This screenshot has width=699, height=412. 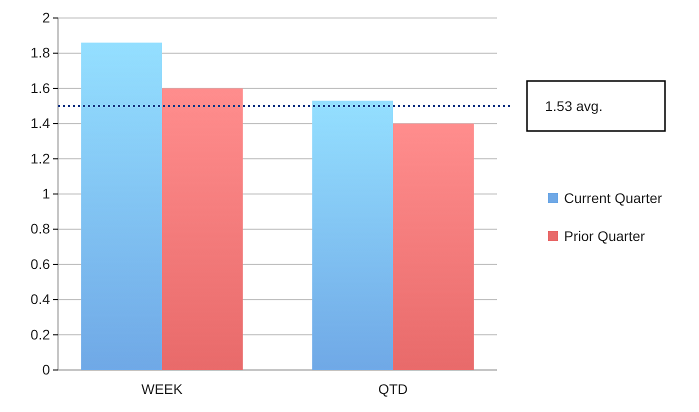 What do you see at coordinates (605, 236) in the screenshot?
I see `legend-label: Prior Quarter` at bounding box center [605, 236].